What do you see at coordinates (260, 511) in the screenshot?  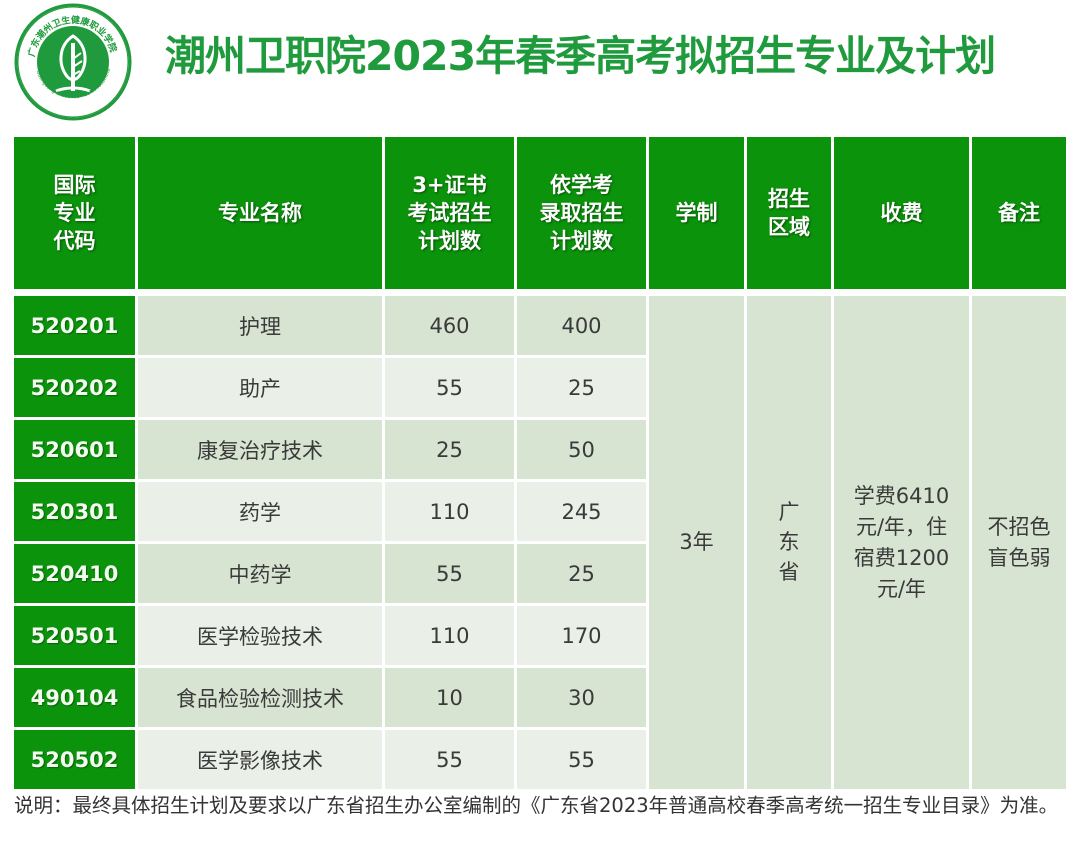 I see `major-name: 药学` at bounding box center [260, 511].